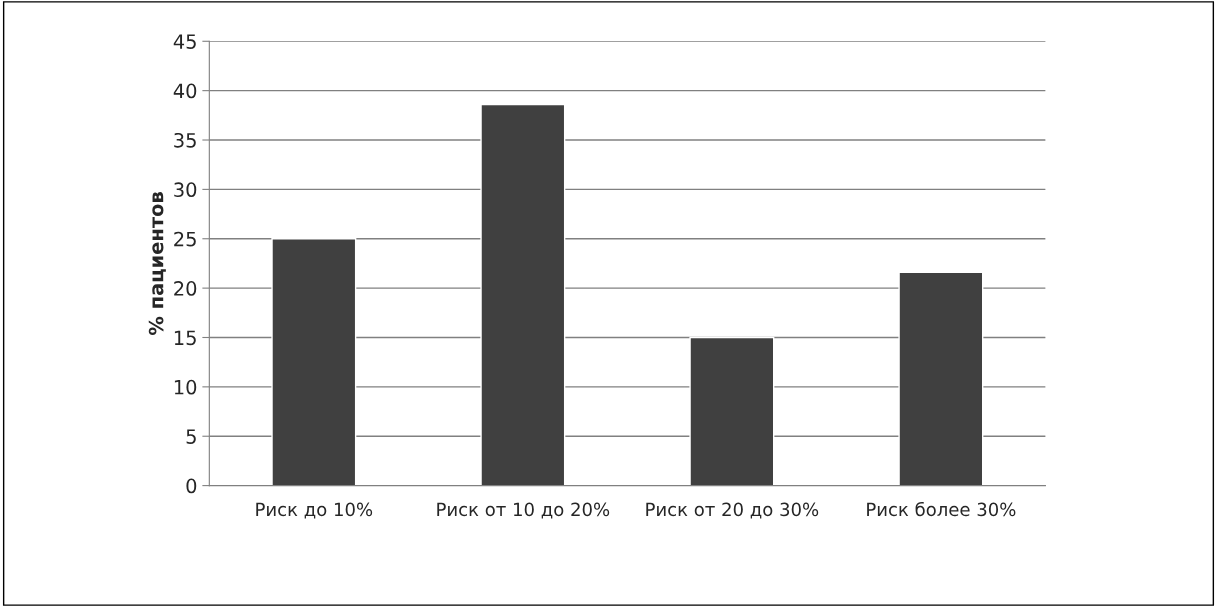 The height and width of the screenshot is (607, 1217). Describe the element at coordinates (157, 264) in the screenshot. I see `y-axis-title: % пациентов` at that location.